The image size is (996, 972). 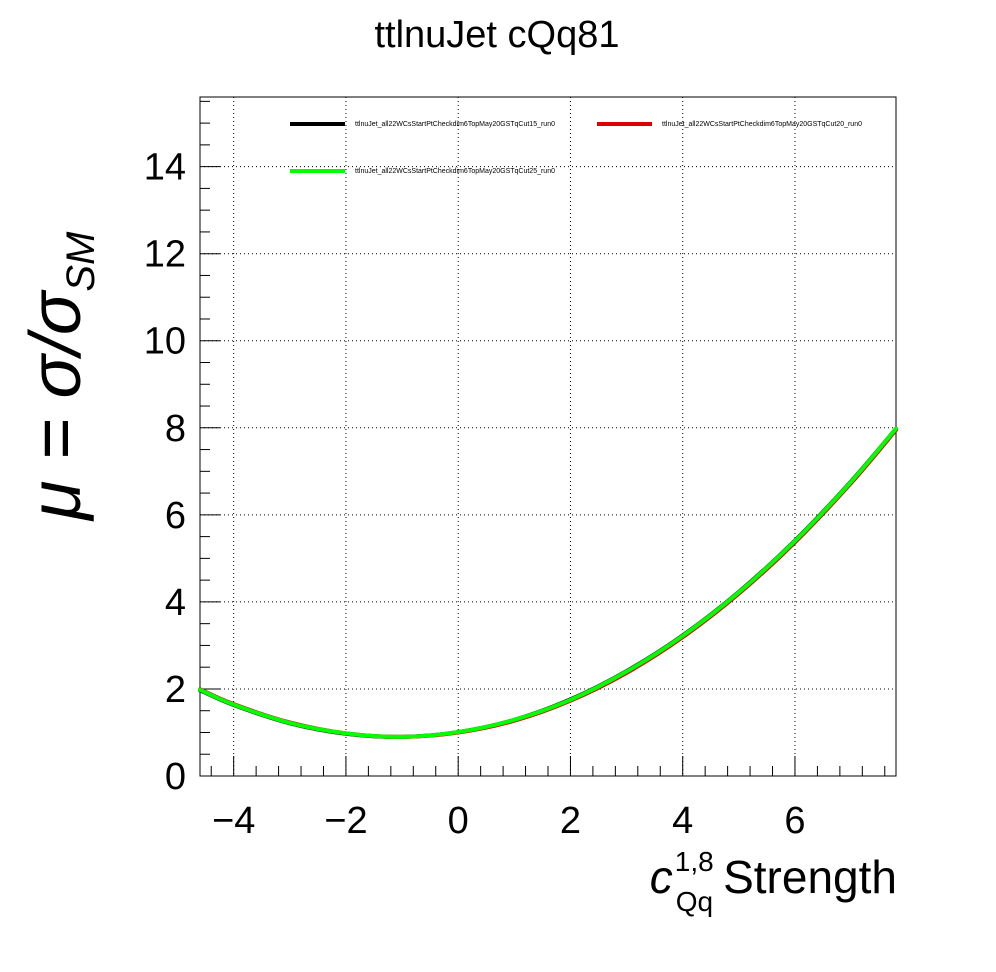 I want to click on y-tick-label: 14, so click(x=165, y=168).